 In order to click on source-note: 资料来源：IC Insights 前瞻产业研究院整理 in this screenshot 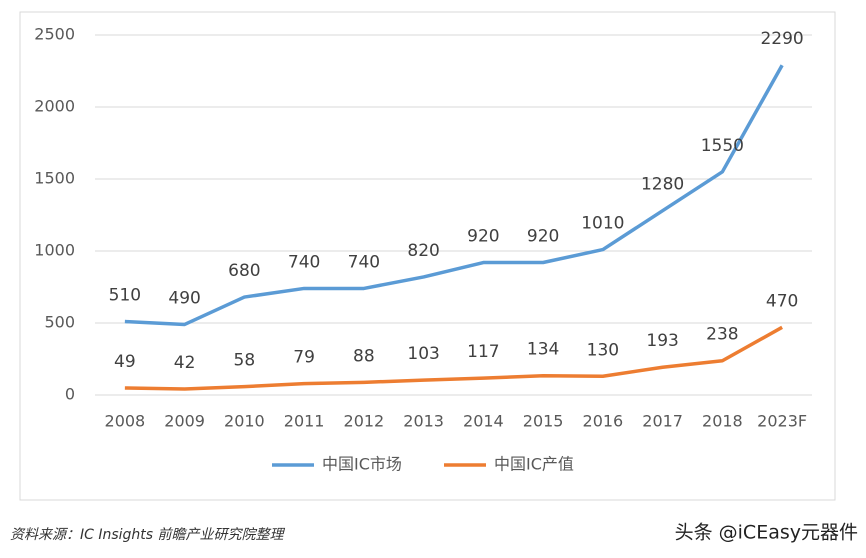, I will do `click(148, 535)`.